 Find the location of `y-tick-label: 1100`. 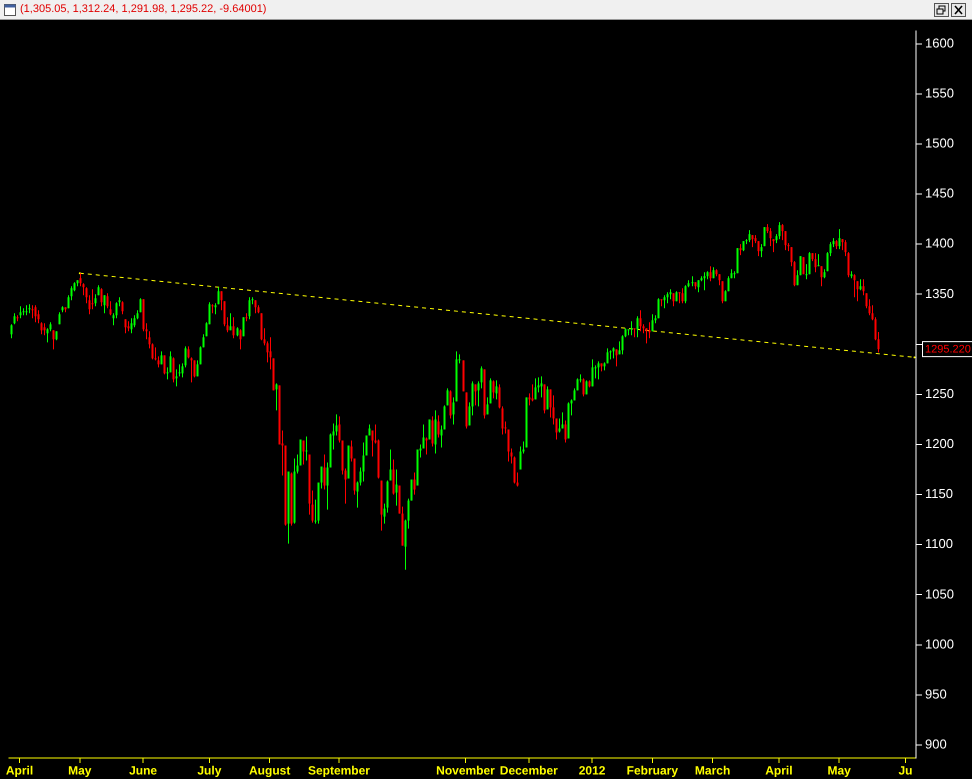

y-tick-label: 1100 is located at coordinates (939, 544).